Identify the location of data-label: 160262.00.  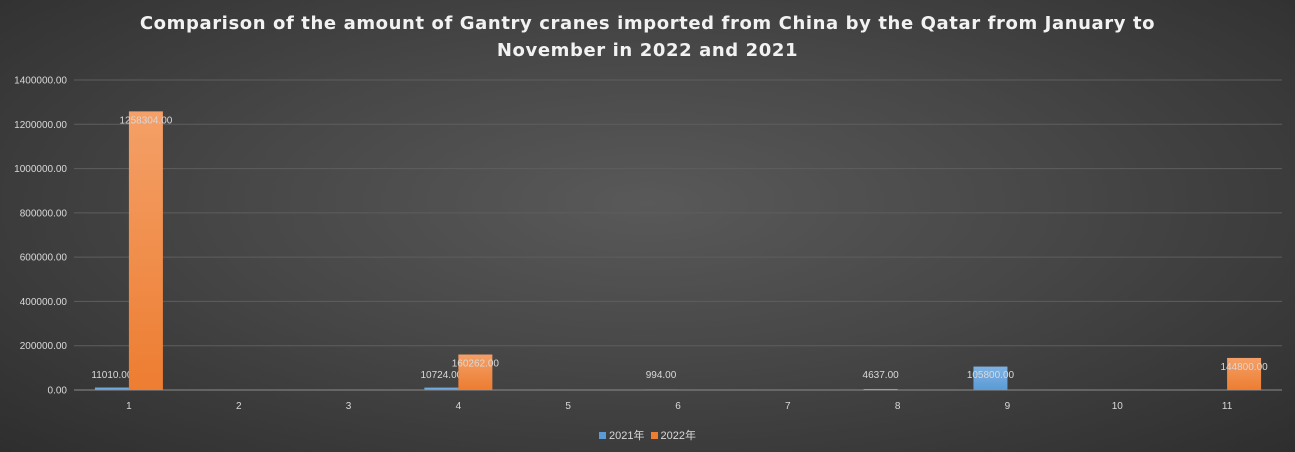
(476, 364).